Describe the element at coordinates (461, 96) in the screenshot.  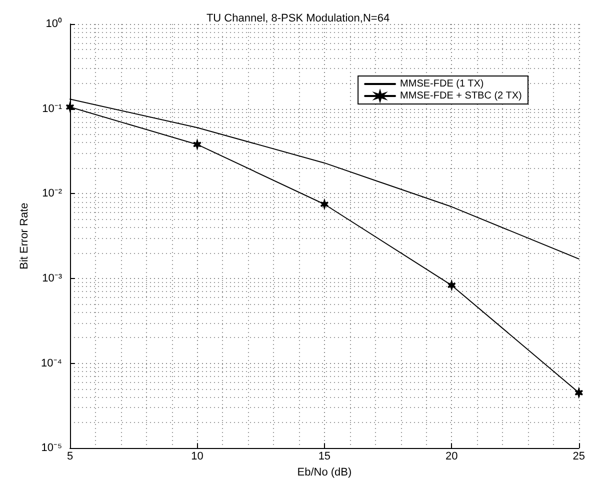
I see `legend-label: MMSE-FDE + STBC (2 TX)` at that location.